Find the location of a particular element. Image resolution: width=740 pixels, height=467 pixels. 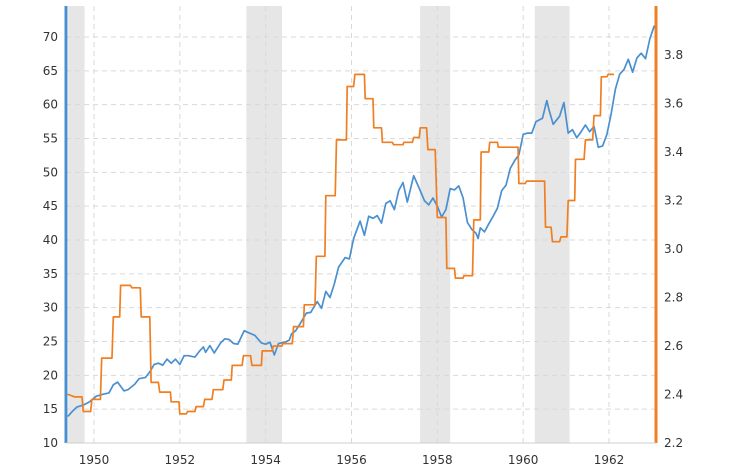

x-tick-label: 1956 is located at coordinates (351, 460).